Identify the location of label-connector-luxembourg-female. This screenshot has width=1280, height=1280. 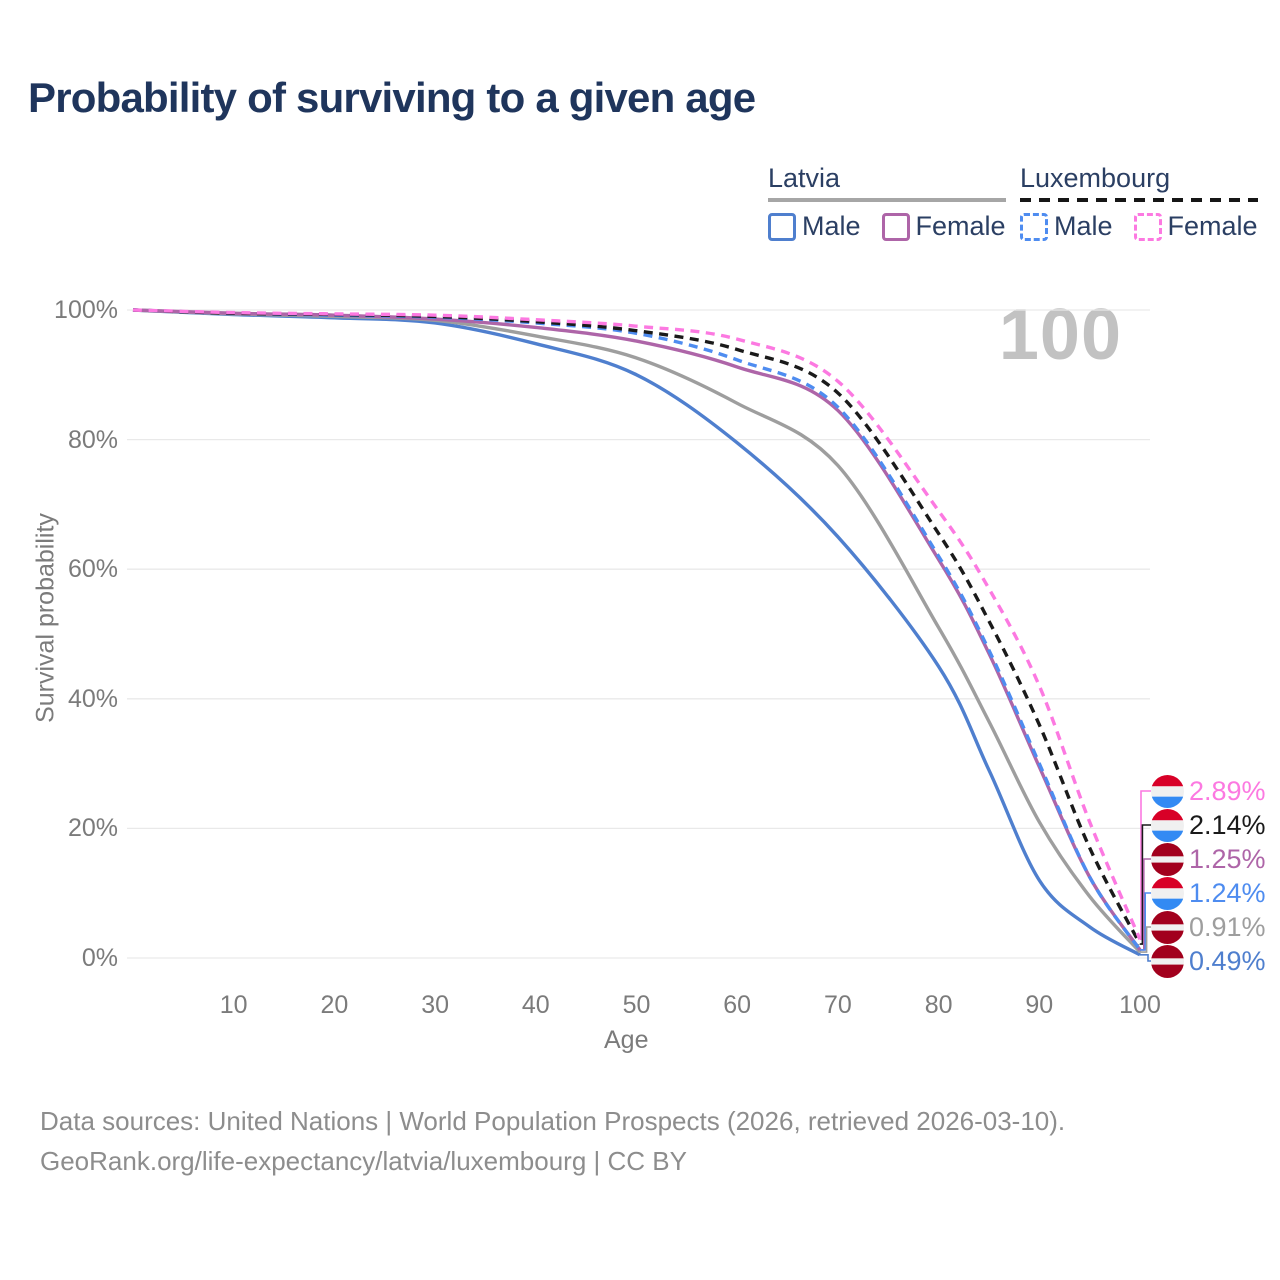
(1145, 865).